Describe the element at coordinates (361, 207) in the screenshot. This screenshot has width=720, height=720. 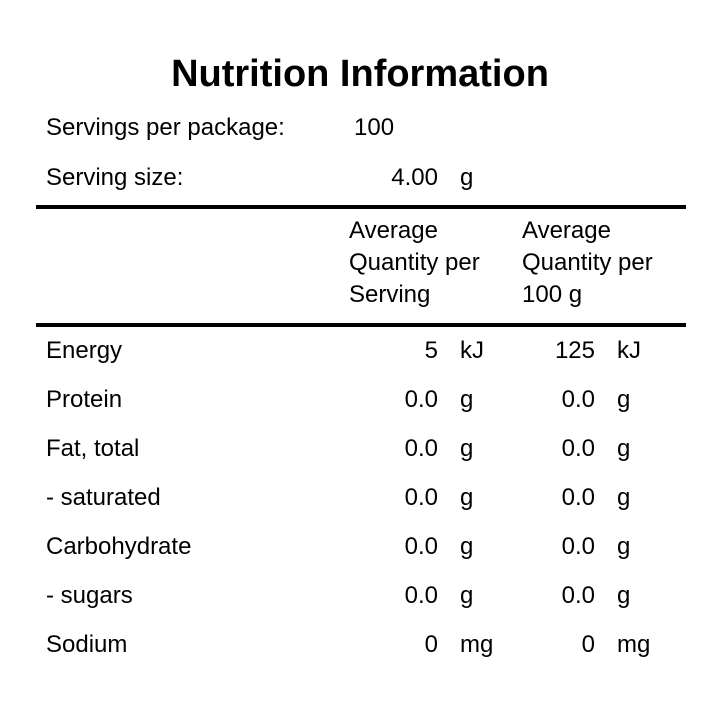
I see `top-divider` at that location.